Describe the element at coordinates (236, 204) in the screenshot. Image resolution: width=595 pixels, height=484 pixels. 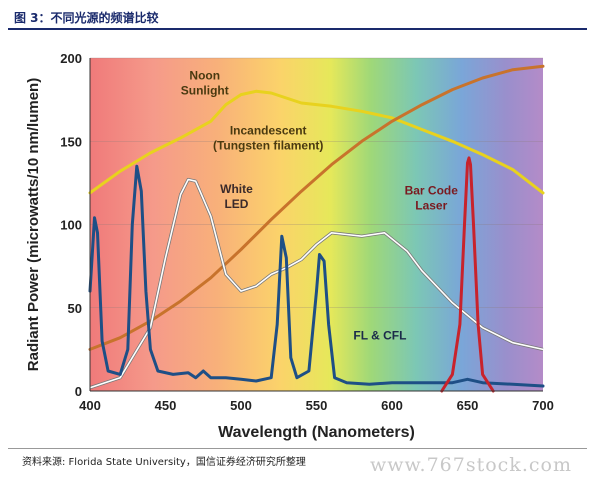
I see `annotation-line: LED` at that location.